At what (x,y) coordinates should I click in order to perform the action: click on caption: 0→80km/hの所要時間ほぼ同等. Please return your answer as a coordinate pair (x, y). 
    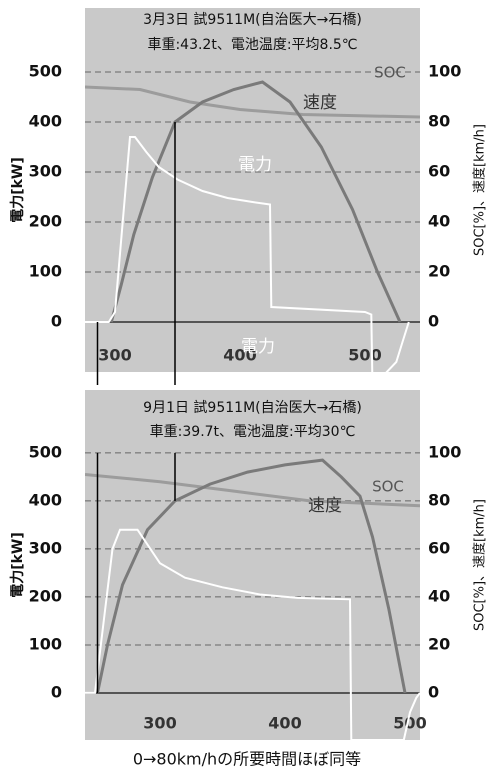
    Looking at the image, I should click on (247, 759).